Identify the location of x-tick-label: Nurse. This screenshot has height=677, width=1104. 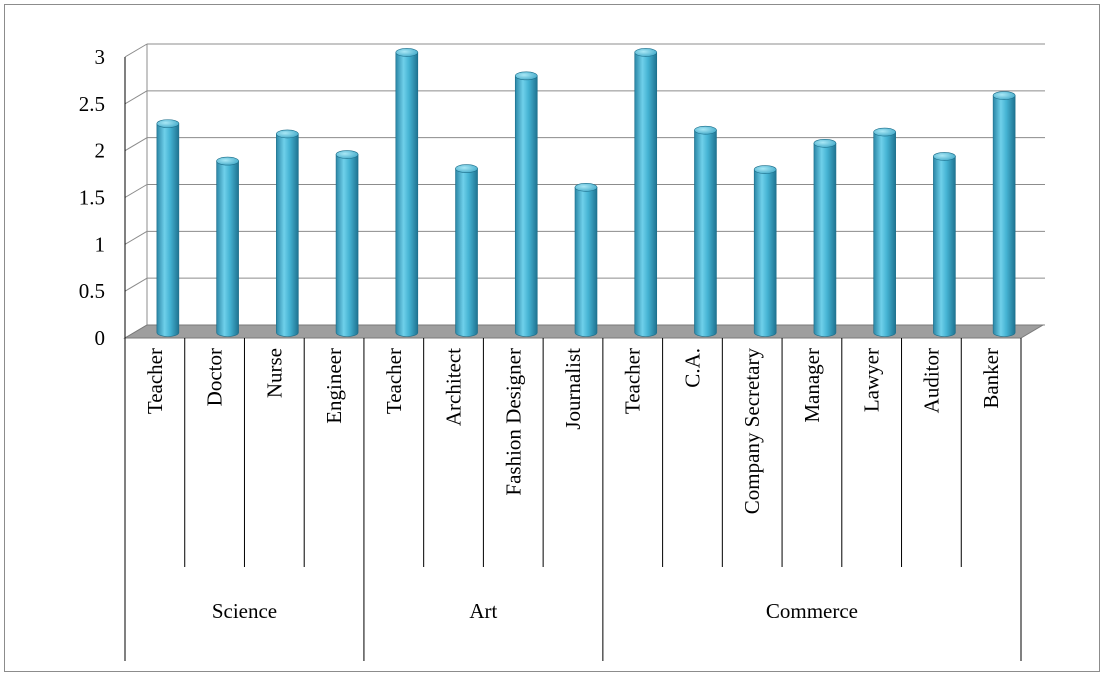
(274, 373).